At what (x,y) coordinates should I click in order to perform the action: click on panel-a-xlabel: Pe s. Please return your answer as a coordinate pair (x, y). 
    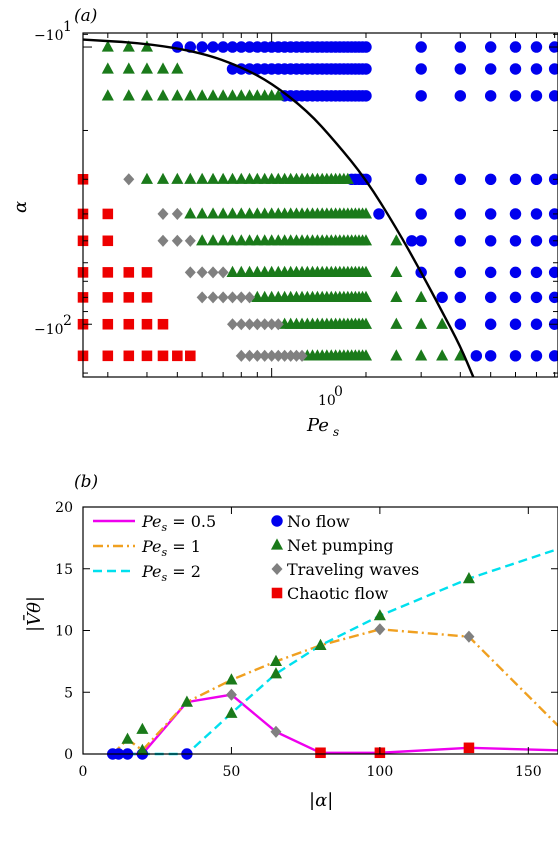
    Looking at the image, I should click on (322, 427).